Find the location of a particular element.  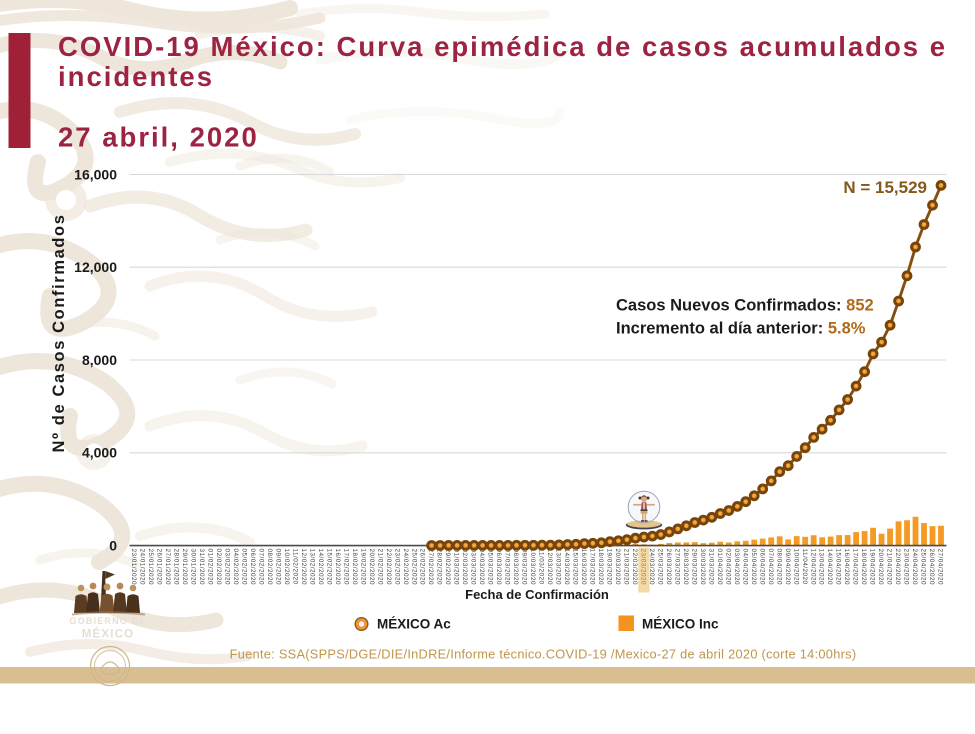

svg-text: 03/03/2020 is located at coordinates (473, 567).